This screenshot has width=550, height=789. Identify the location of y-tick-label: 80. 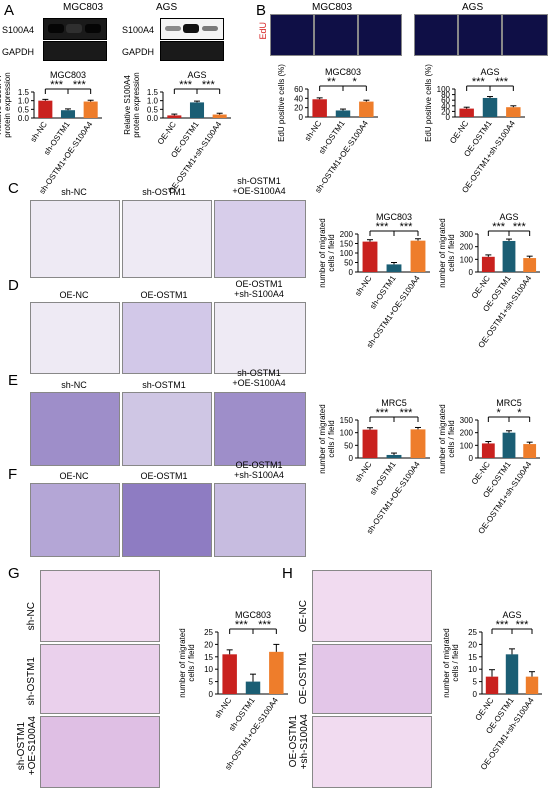
(445, 95).